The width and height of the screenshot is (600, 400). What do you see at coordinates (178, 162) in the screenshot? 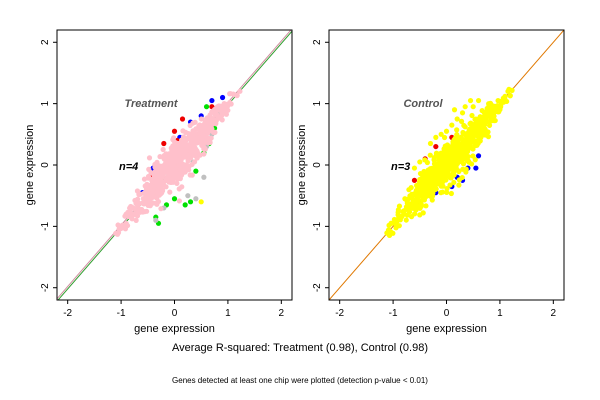
I see `series-ffc0cb` at bounding box center [178, 162].